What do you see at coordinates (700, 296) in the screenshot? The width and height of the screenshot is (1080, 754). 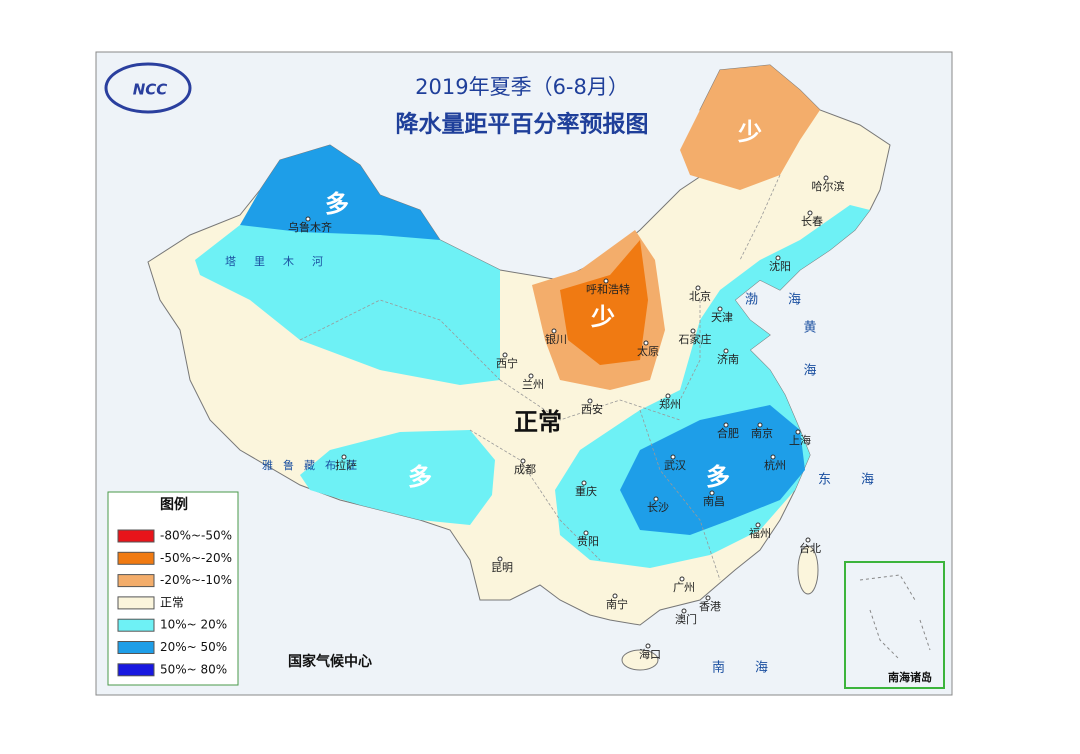 I see `city-label: 北京` at bounding box center [700, 296].